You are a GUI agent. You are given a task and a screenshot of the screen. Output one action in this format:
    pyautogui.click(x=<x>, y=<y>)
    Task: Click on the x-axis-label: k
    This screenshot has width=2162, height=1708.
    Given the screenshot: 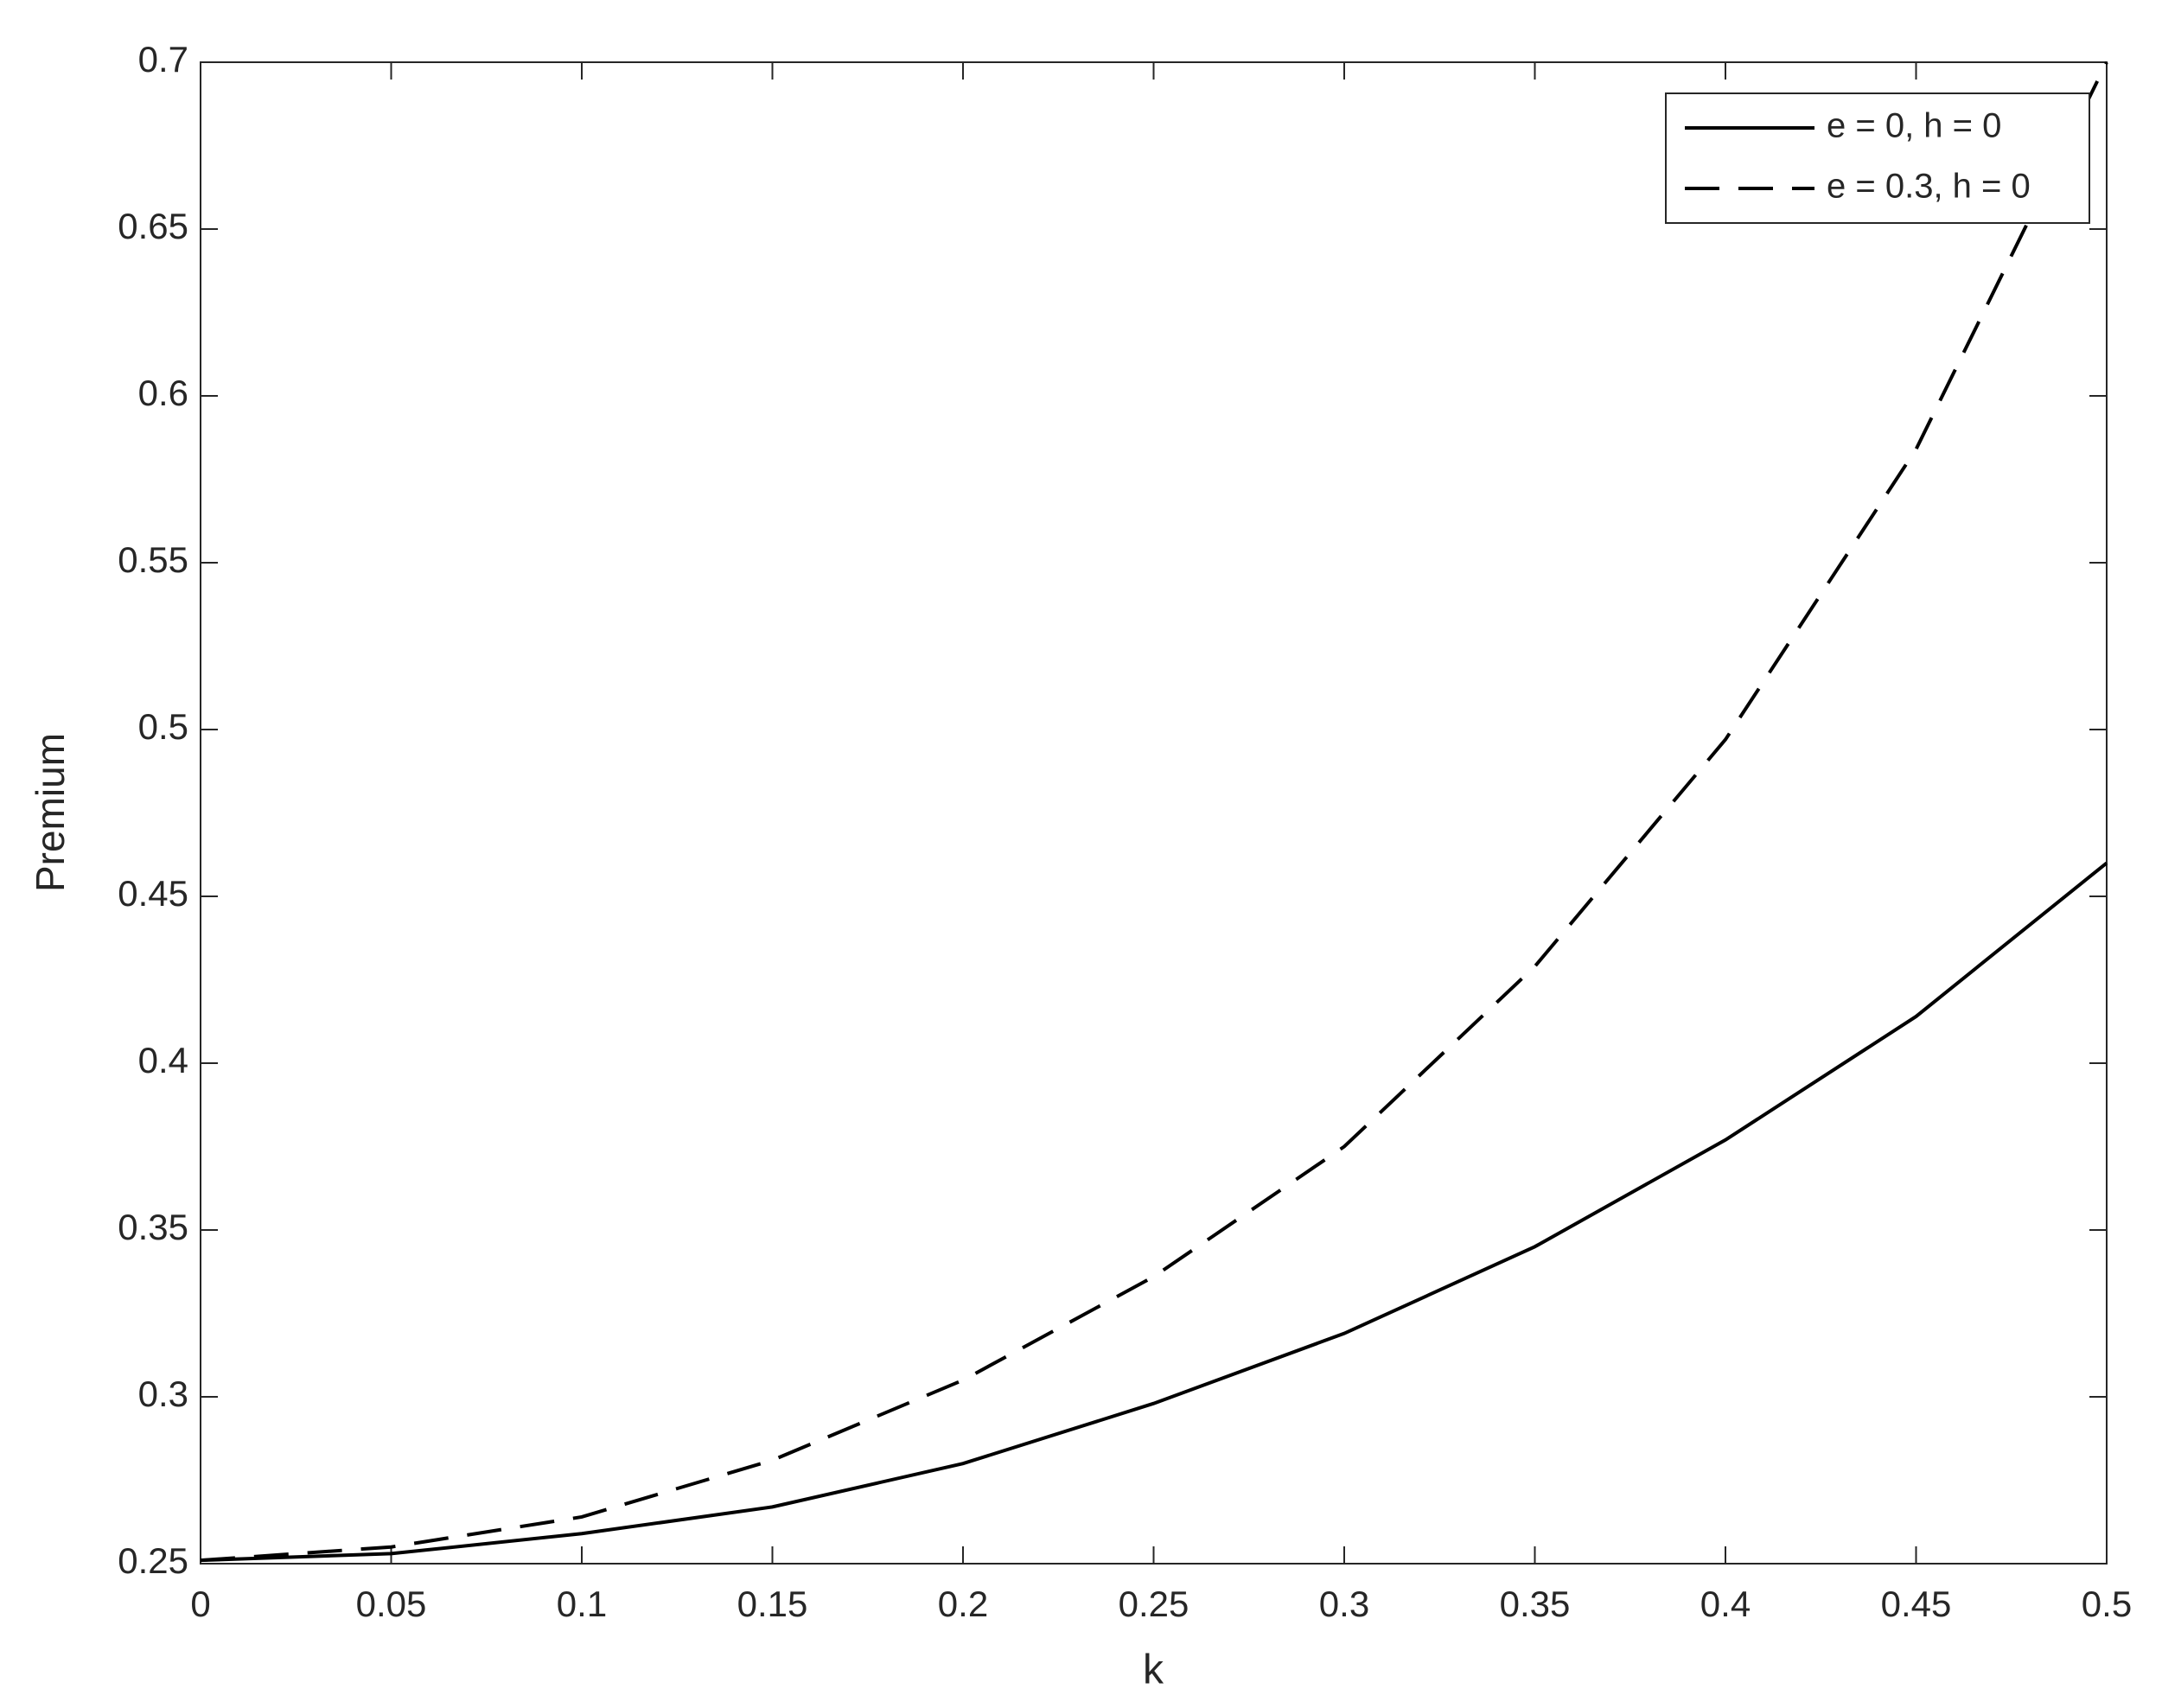 What is the action you would take?
    pyautogui.click(x=1153, y=1670)
    